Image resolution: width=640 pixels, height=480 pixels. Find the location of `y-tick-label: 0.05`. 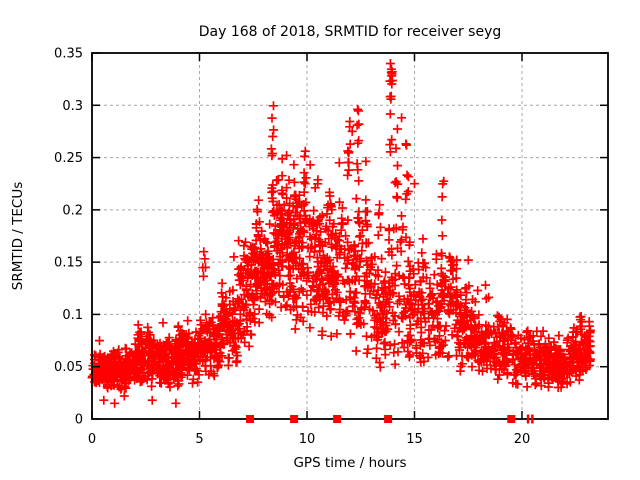

y-tick-label: 0.05 is located at coordinates (68, 367).